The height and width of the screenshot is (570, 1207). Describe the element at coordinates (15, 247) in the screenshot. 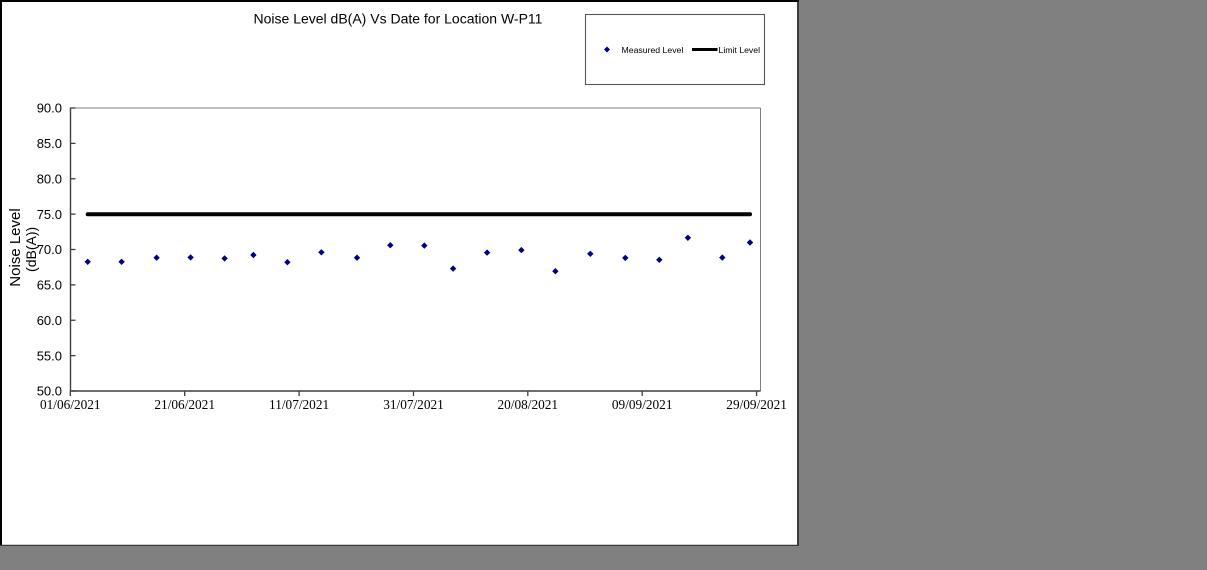

I see `svg-text: Noise Level` at that location.